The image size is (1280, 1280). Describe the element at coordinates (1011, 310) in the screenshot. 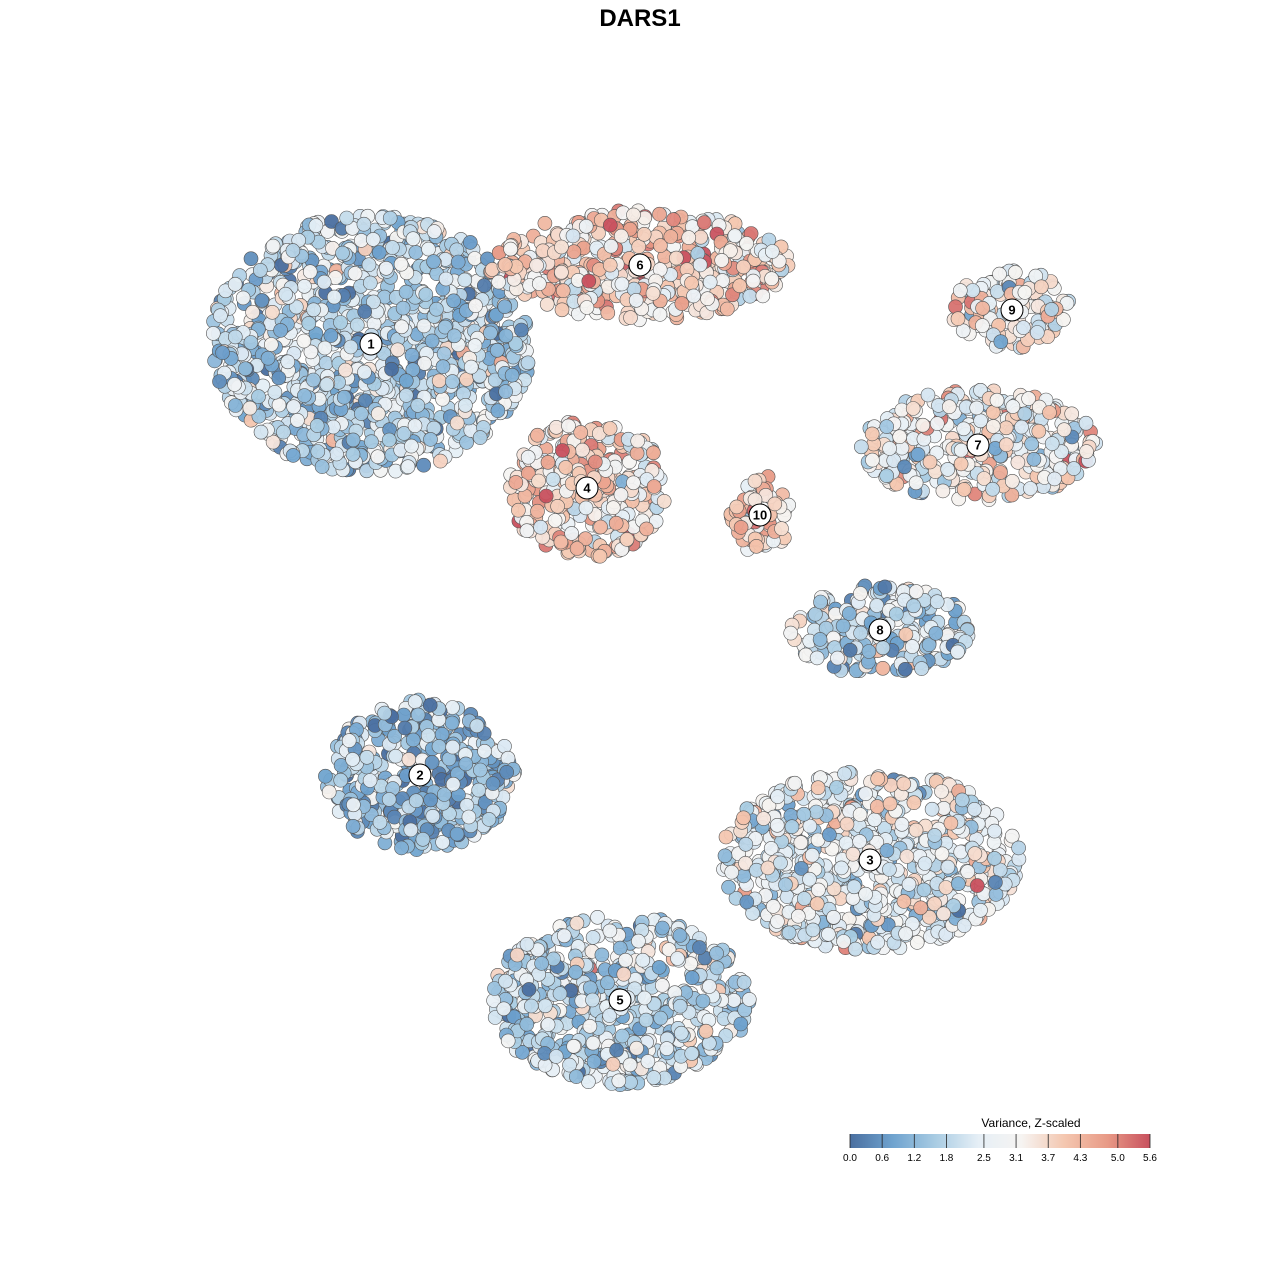

I see `cluster-label-text: 9` at that location.